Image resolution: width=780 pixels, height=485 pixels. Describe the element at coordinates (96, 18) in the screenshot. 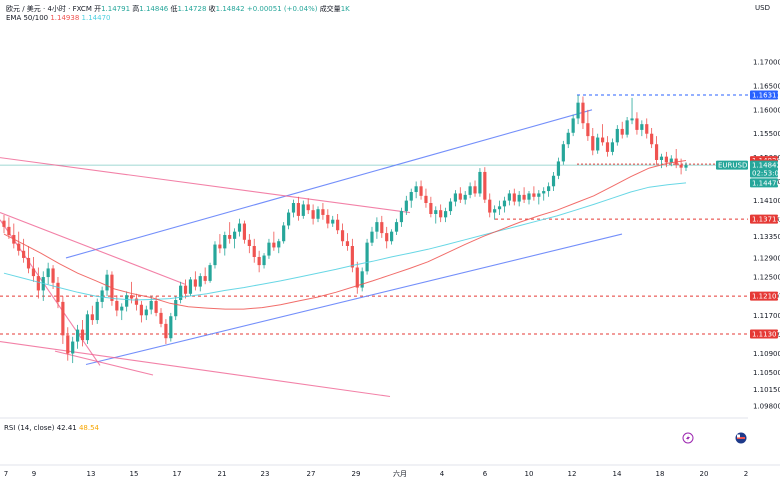

I see `ema100-value: 1.14470` at that location.